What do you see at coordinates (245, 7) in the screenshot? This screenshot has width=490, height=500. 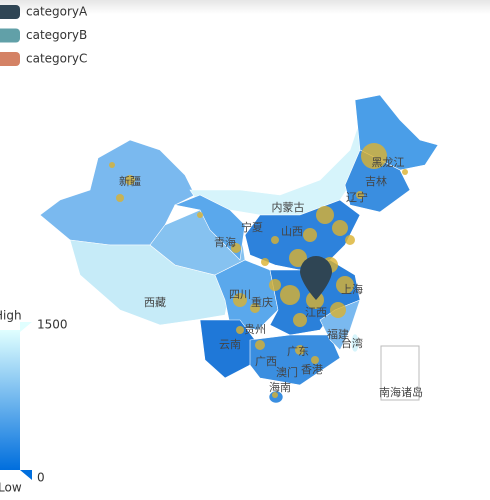 I see `top-shade` at bounding box center [245, 7].